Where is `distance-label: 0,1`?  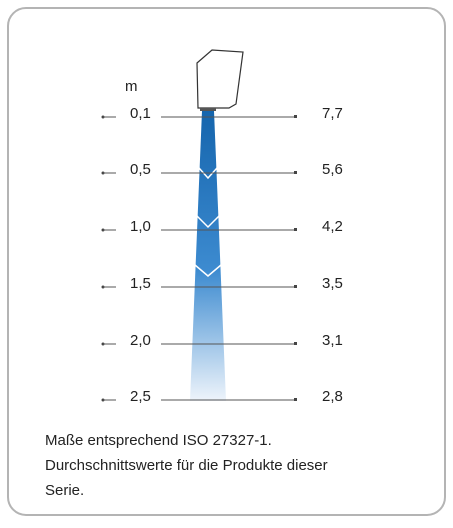 distance-label: 0,1 is located at coordinates (140, 113).